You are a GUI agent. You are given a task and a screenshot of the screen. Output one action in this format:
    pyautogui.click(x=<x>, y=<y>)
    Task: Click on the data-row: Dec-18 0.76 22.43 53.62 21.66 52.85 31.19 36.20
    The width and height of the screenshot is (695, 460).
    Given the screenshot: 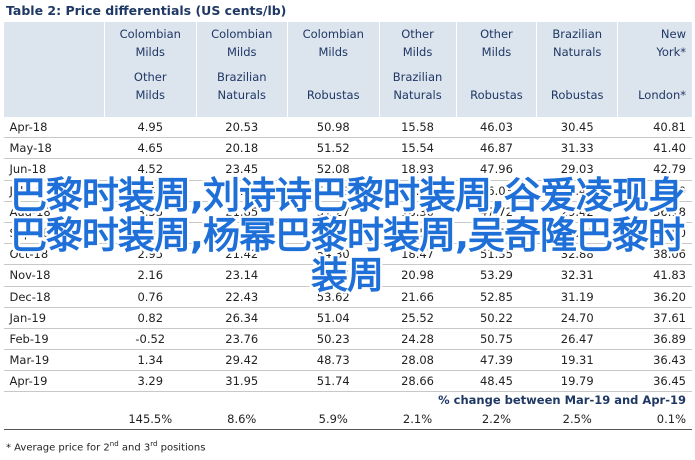 What is the action you would take?
    pyautogui.click(x=347, y=297)
    